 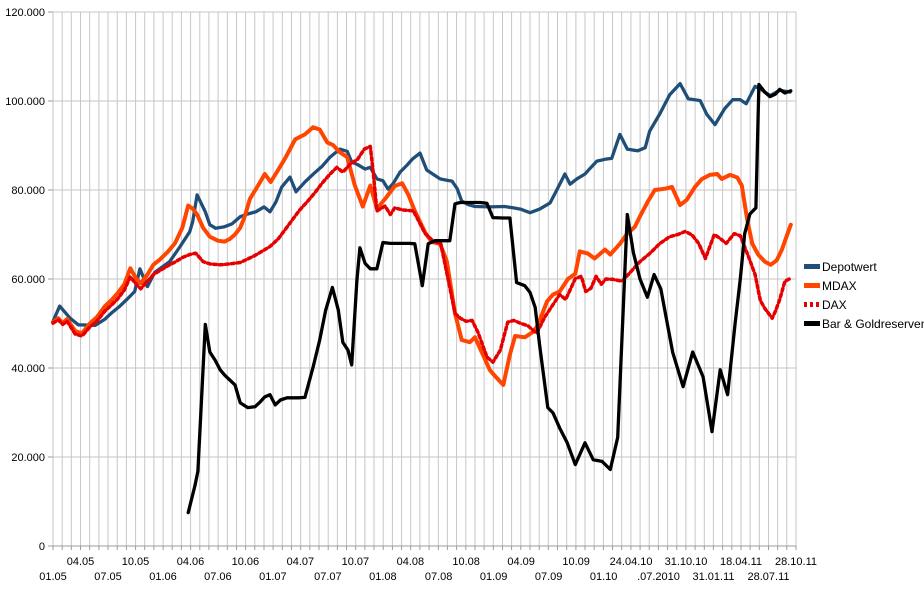 I want to click on x-axis-tick-label: 18.04.11, so click(x=741, y=562).